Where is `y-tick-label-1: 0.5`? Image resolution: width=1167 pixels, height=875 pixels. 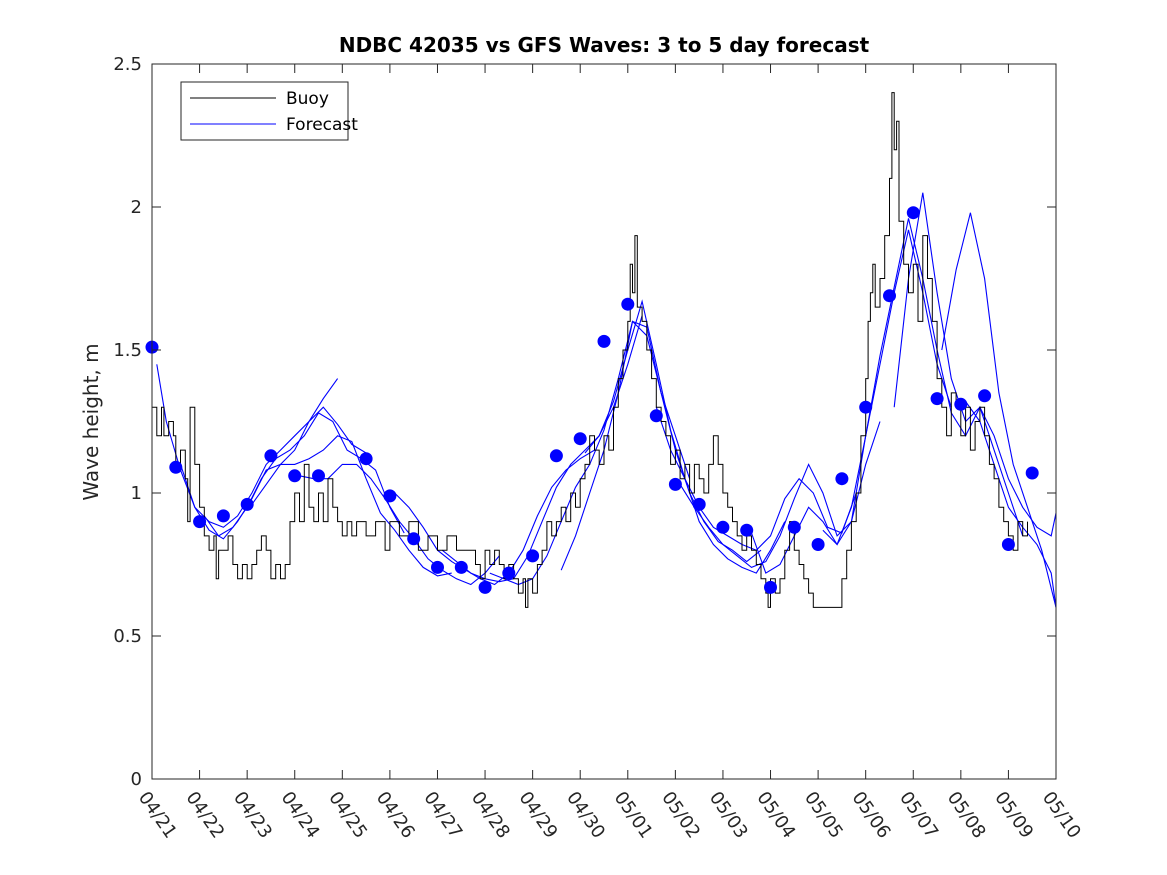
y-tick-label-1: 0.5 is located at coordinates (127, 636).